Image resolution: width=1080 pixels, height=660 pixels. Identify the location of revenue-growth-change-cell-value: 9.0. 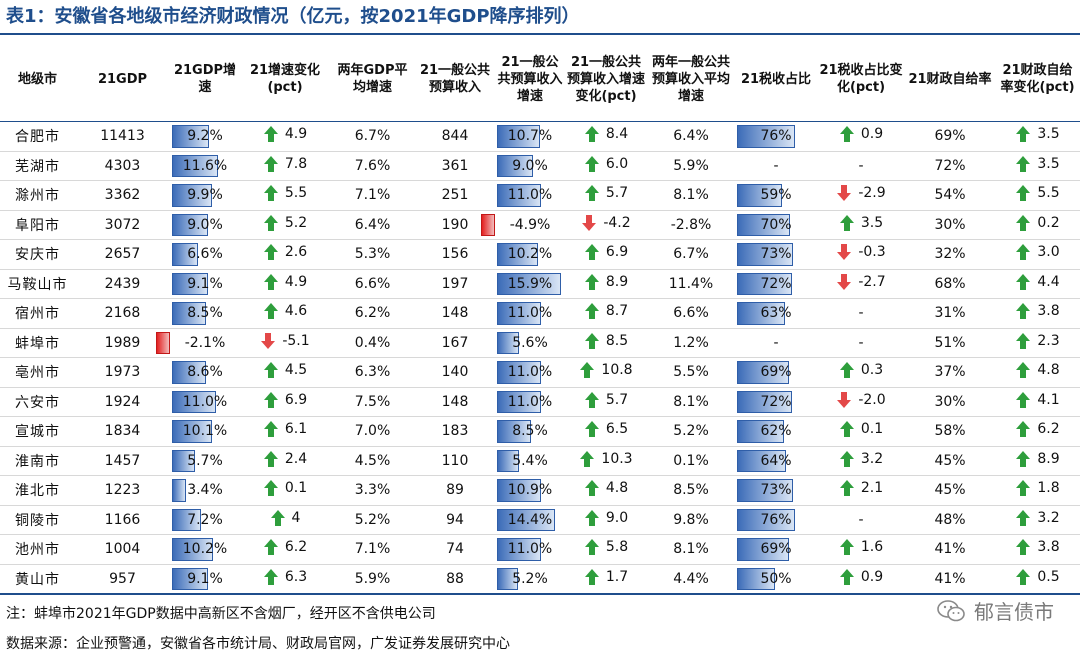
(617, 517).